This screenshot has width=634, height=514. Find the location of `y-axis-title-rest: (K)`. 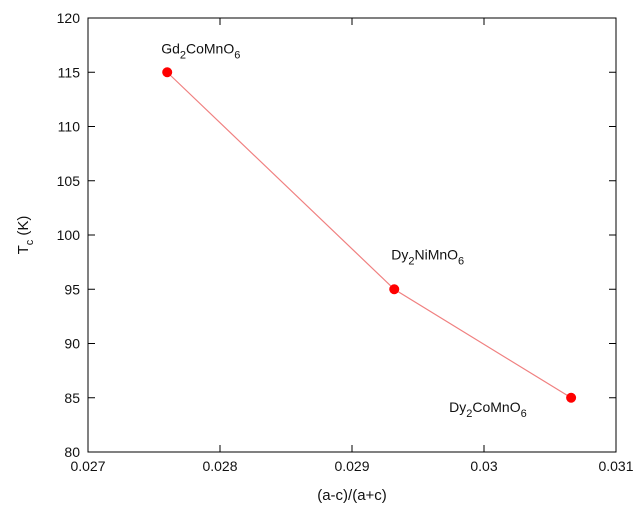

y-axis-title-rest: (K) is located at coordinates (23, 228).